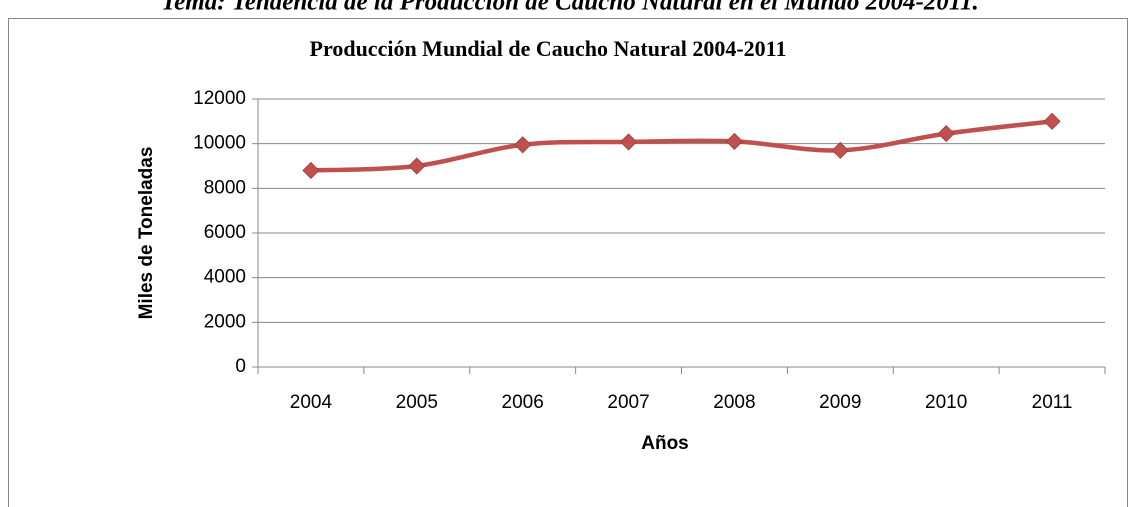  Describe the element at coordinates (628, 402) in the screenshot. I see `x-tick-label: 2007` at that location.